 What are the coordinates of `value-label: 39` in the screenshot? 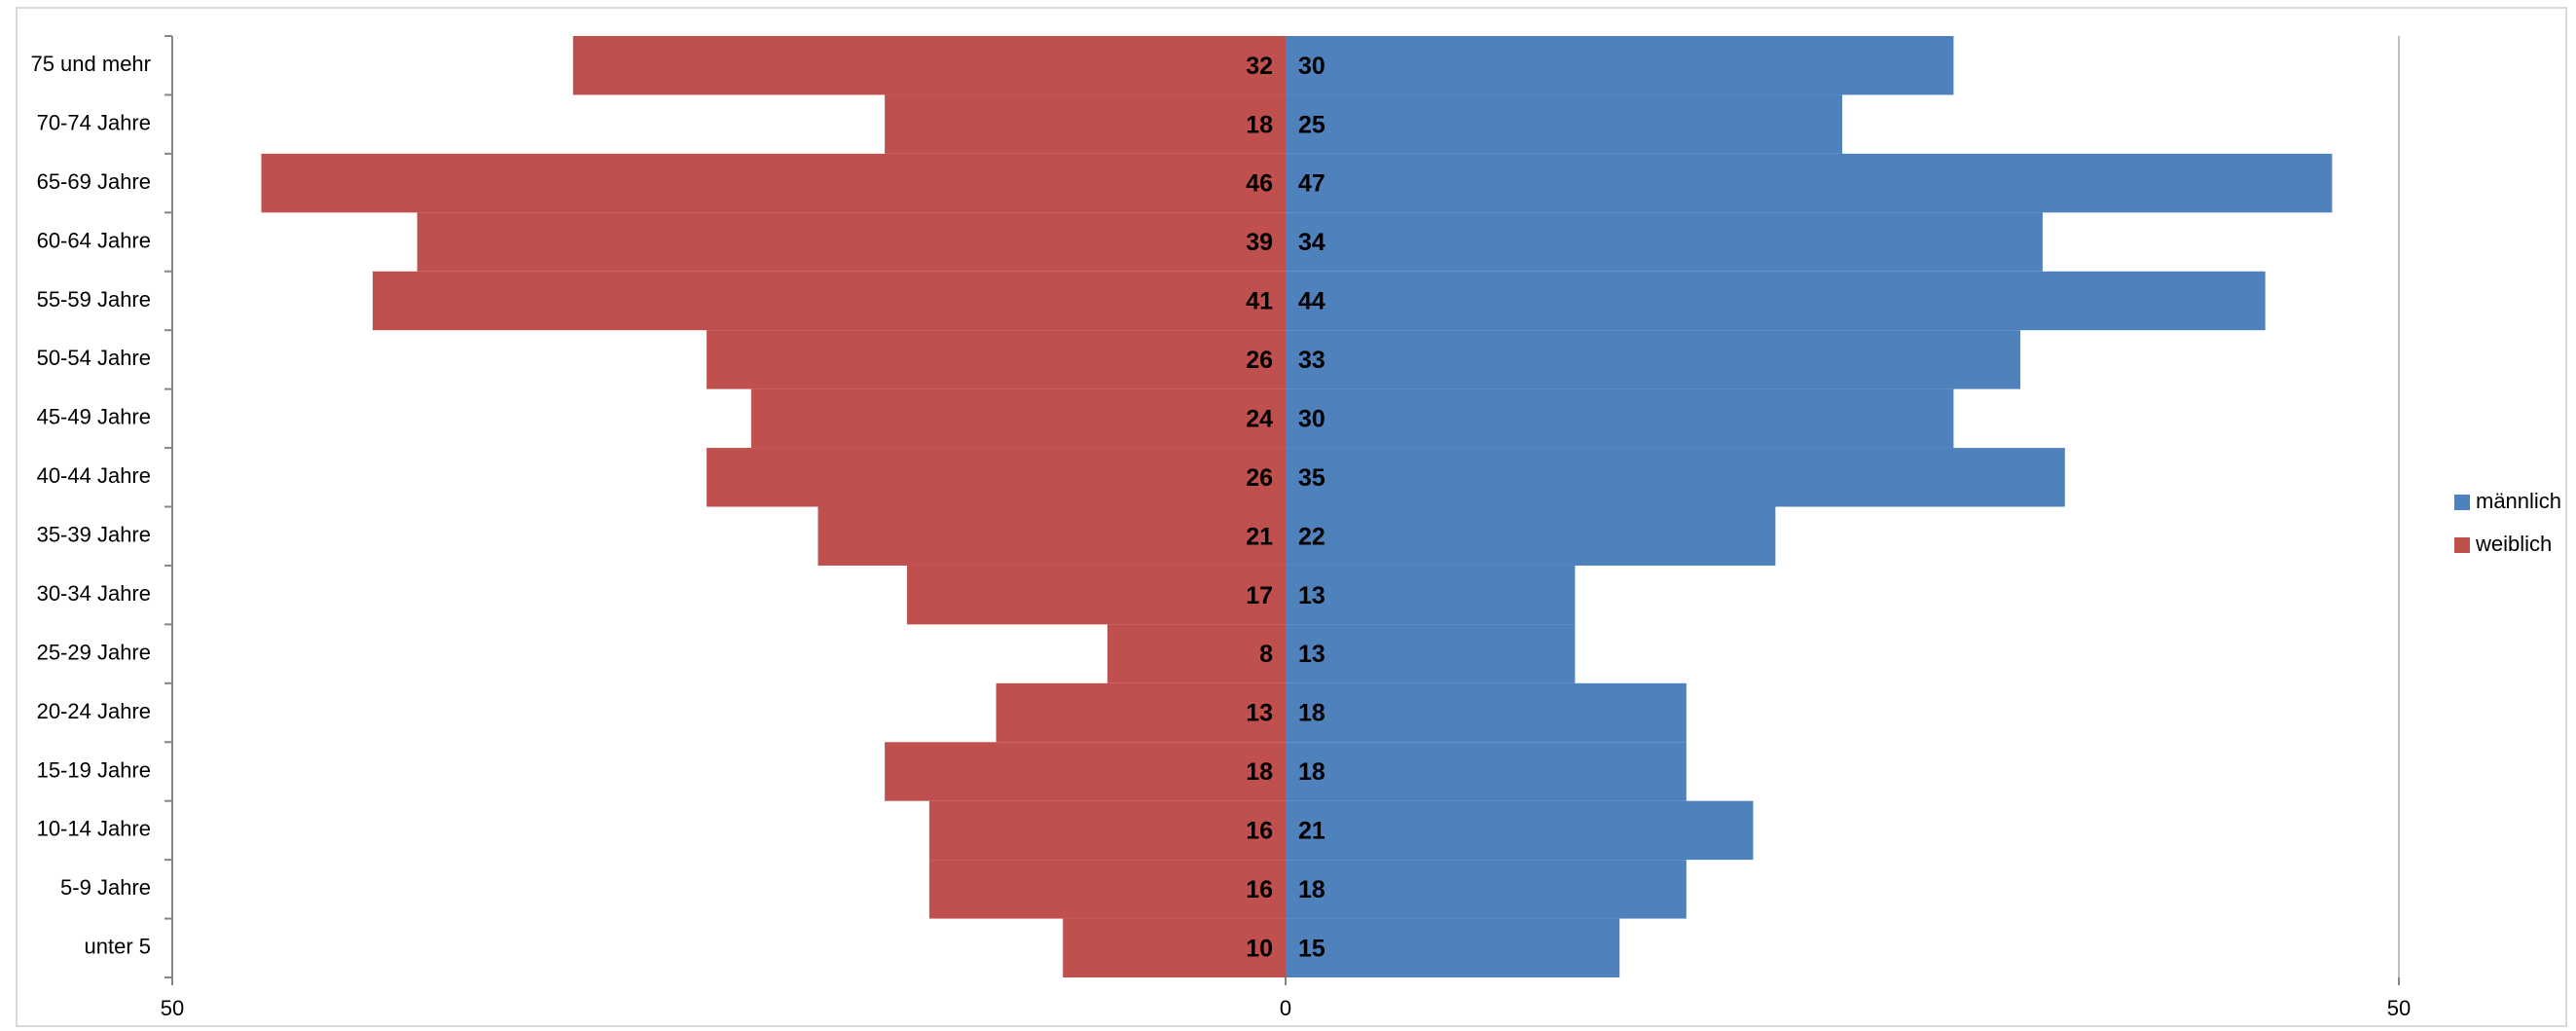 It's located at (1259, 242).